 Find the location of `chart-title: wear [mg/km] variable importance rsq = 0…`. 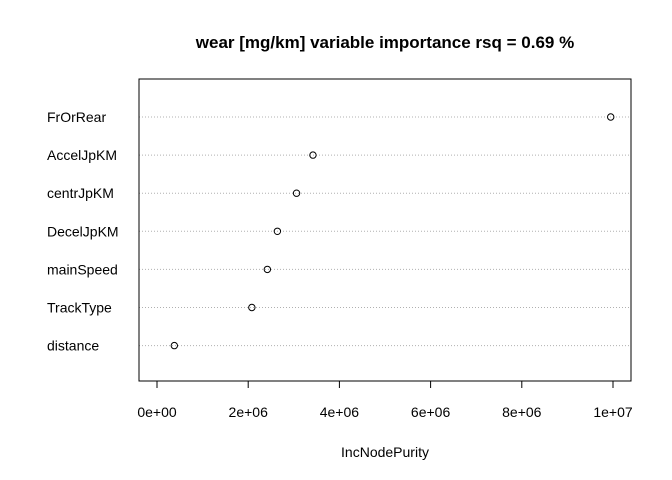

chart-title: wear [mg/km] variable importance rsq = 0… is located at coordinates (384, 42).